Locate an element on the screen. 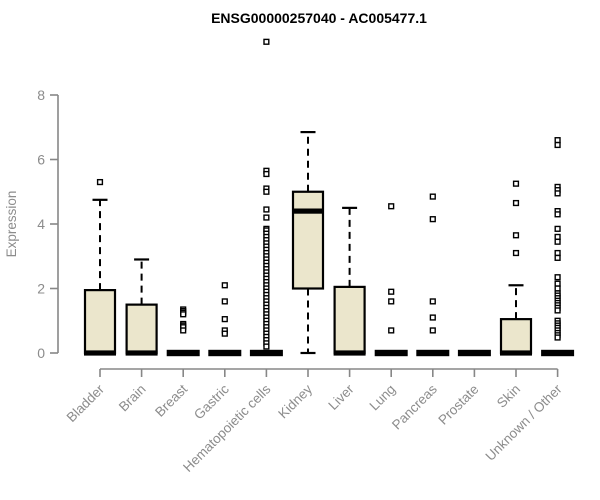 The width and height of the screenshot is (600, 500). boxplot-prostate is located at coordinates (474, 353).